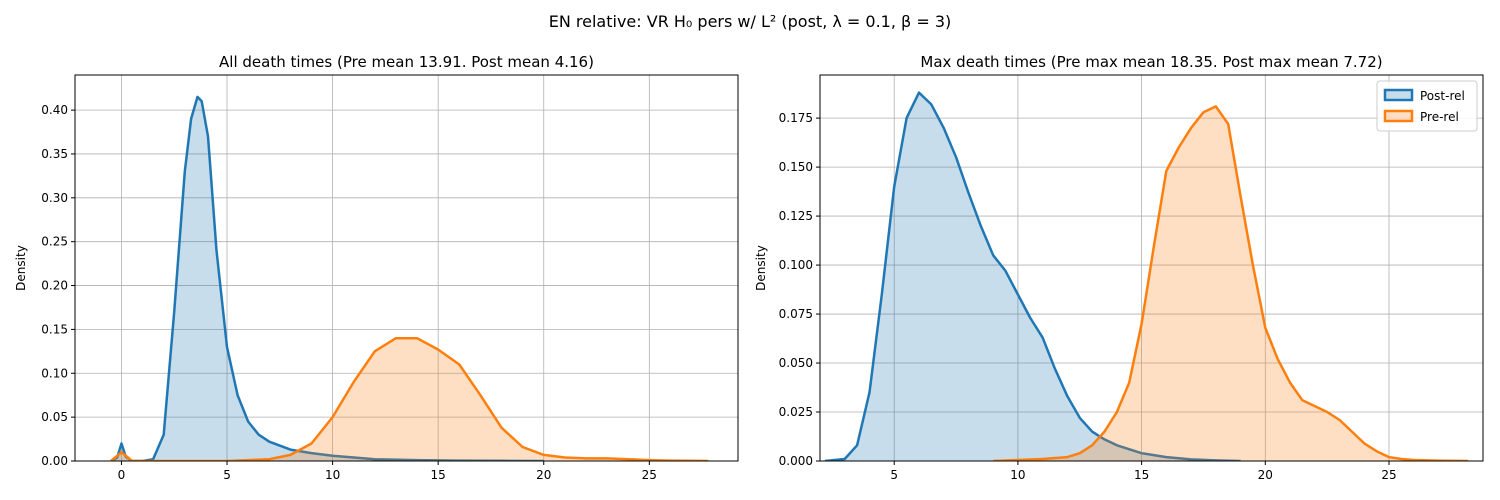  What do you see at coordinates (796, 412) in the screenshot?
I see `y-tick-label: 0.025` at bounding box center [796, 412].